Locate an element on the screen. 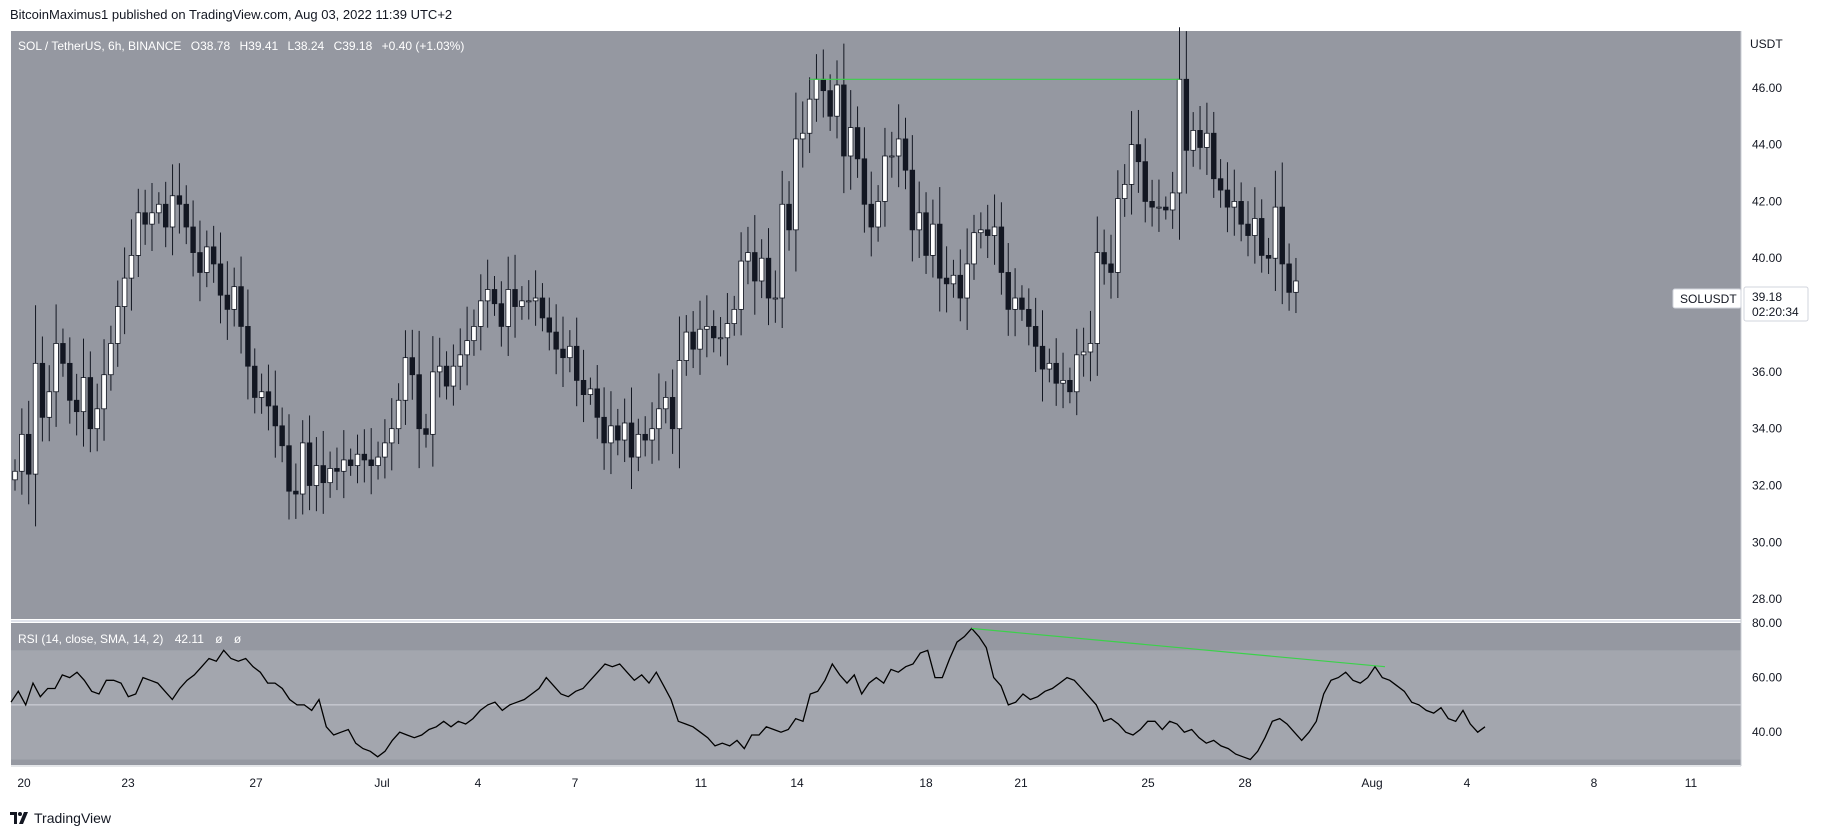  last-price-tag: SOLUSDT 39.18 02:20:34 is located at coordinates (1740, 304).